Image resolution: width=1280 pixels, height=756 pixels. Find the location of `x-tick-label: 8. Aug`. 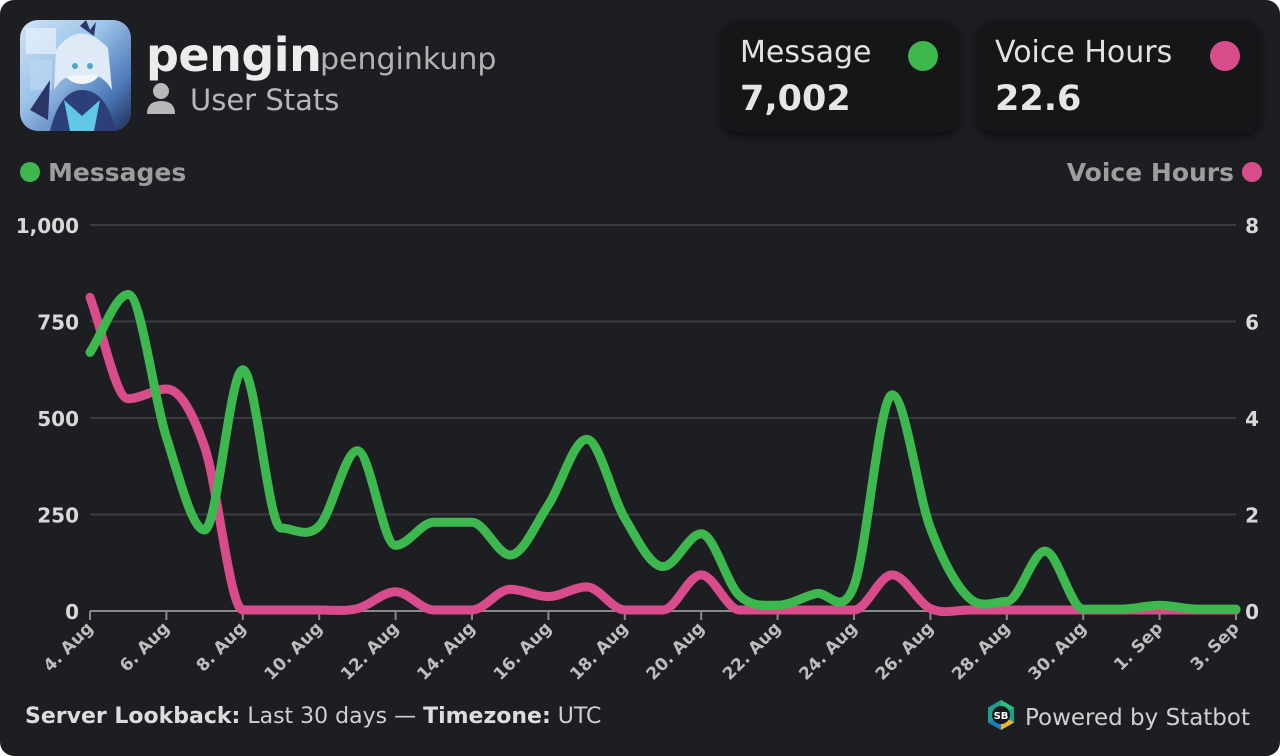

x-tick-label: 8. Aug is located at coordinates (222, 647).